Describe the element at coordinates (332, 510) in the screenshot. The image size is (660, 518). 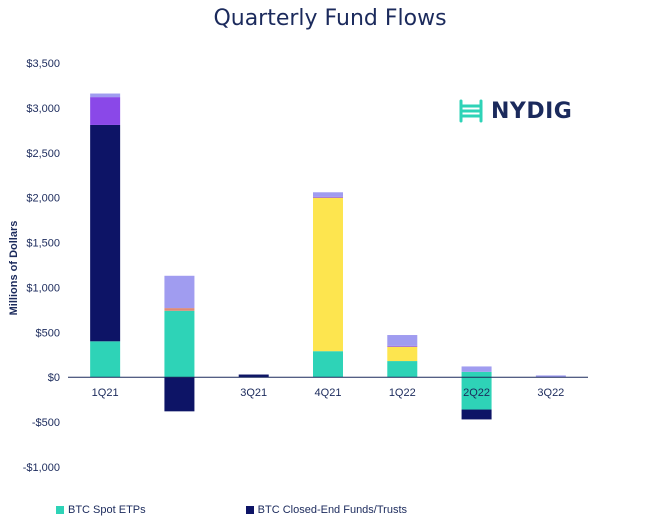
I see `legend-label-closed-end-funds: BTC Closed-End Funds/Trusts` at that location.